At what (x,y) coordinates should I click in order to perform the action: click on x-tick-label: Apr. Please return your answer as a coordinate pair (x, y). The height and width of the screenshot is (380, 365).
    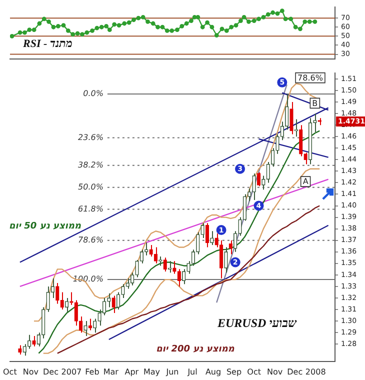
    Looking at the image, I should click on (132, 371).